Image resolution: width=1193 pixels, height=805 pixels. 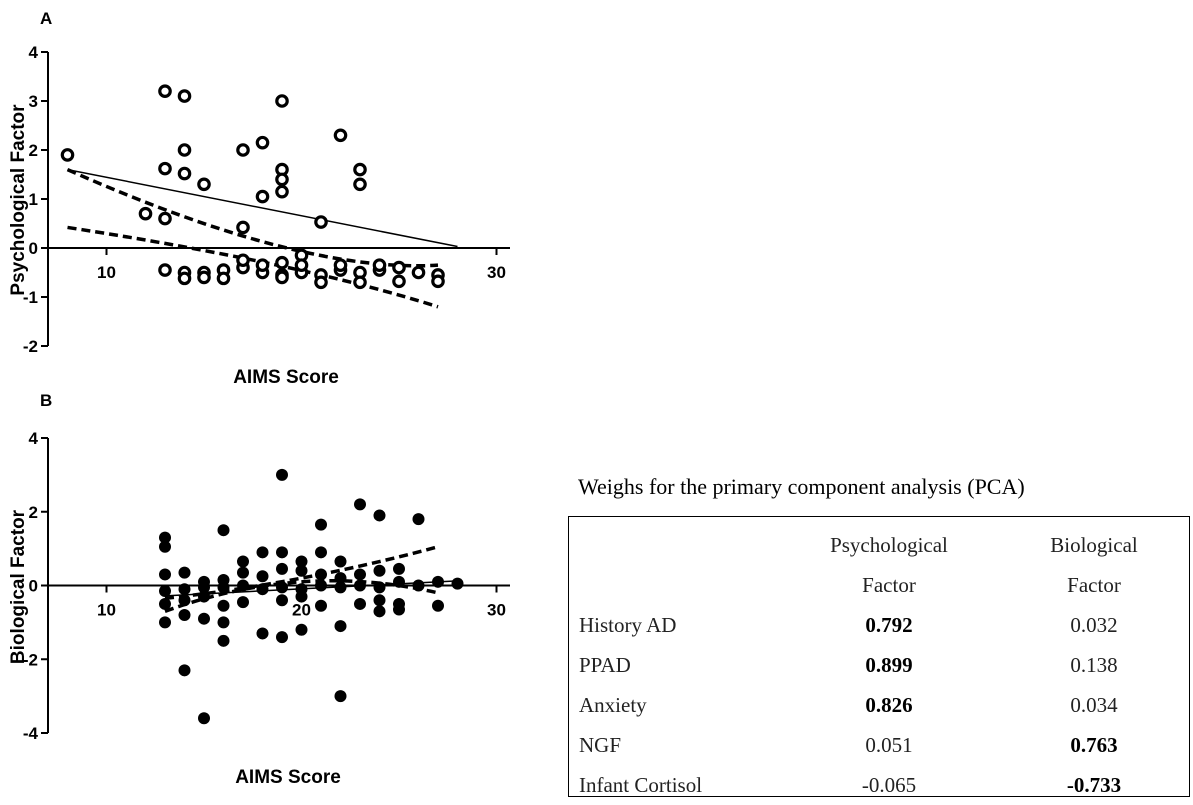 I want to click on y-tick-label-a: 0, so click(x=33, y=248).